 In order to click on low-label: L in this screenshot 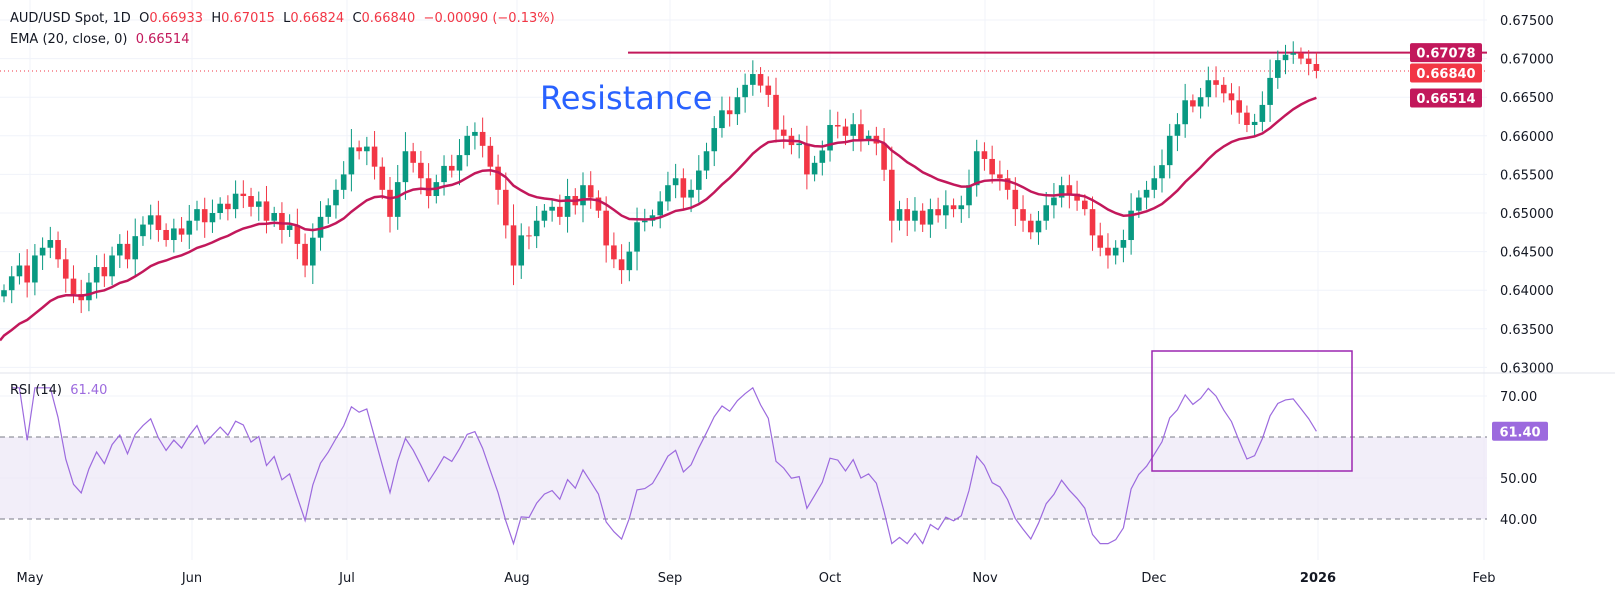, I will do `click(287, 18)`.